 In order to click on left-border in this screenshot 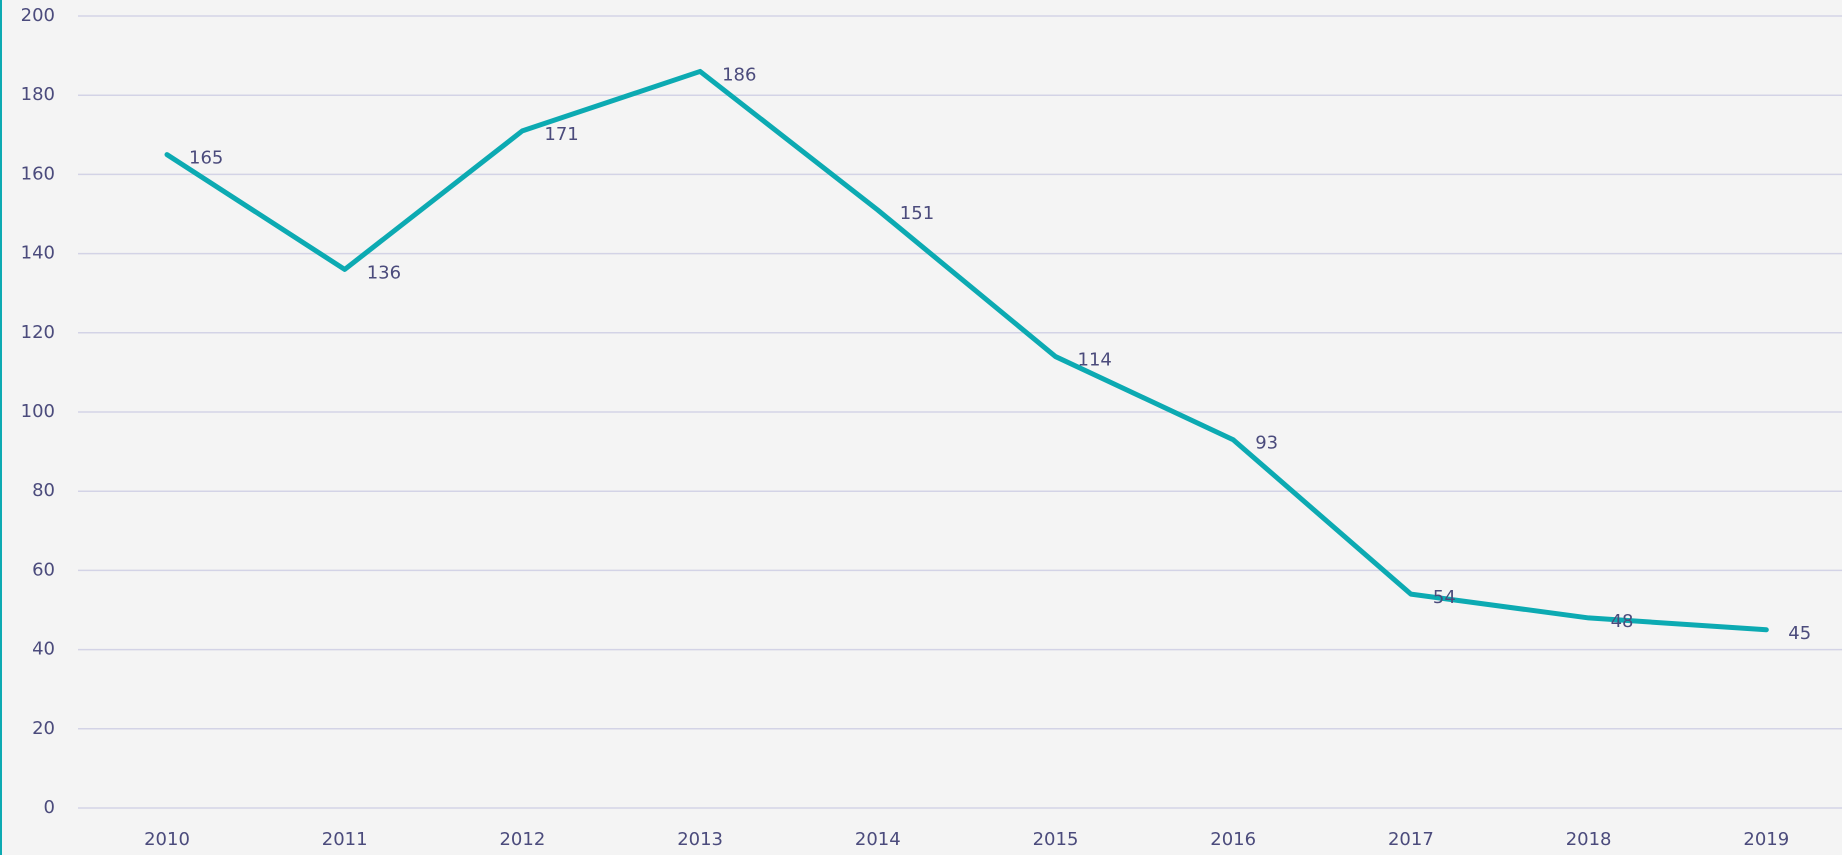, I will do `click(1, 427)`.